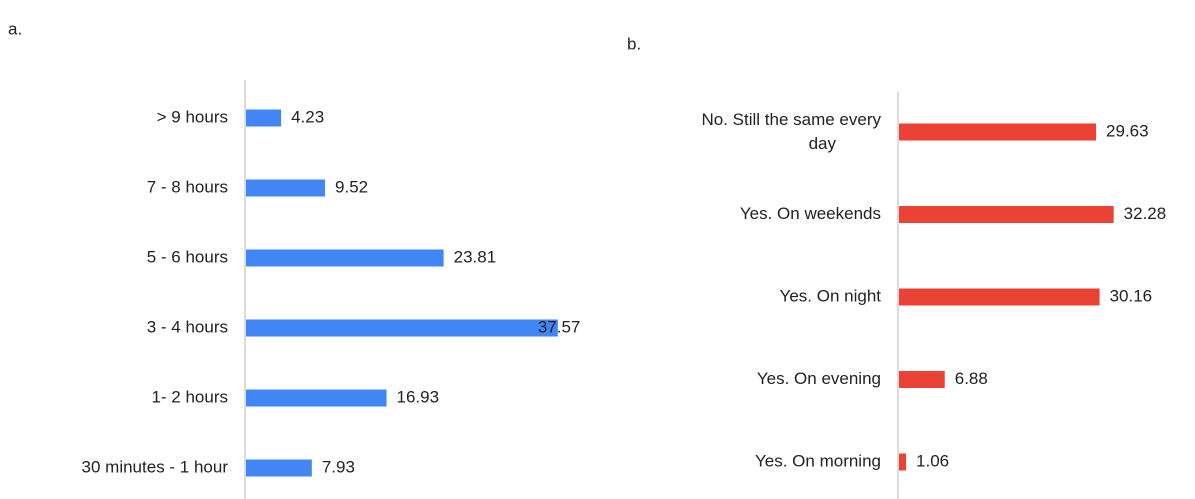  Describe the element at coordinates (810, 213) in the screenshot. I see `y-tick-label: Yes. On weekends` at that location.